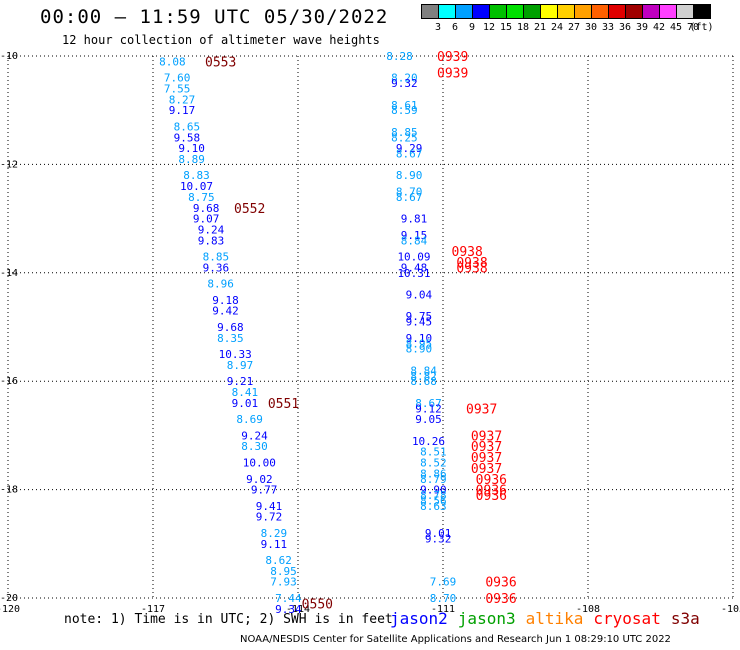 The height and width of the screenshot is (650, 740). I want to click on color-scale-legend, so click(566, 11).